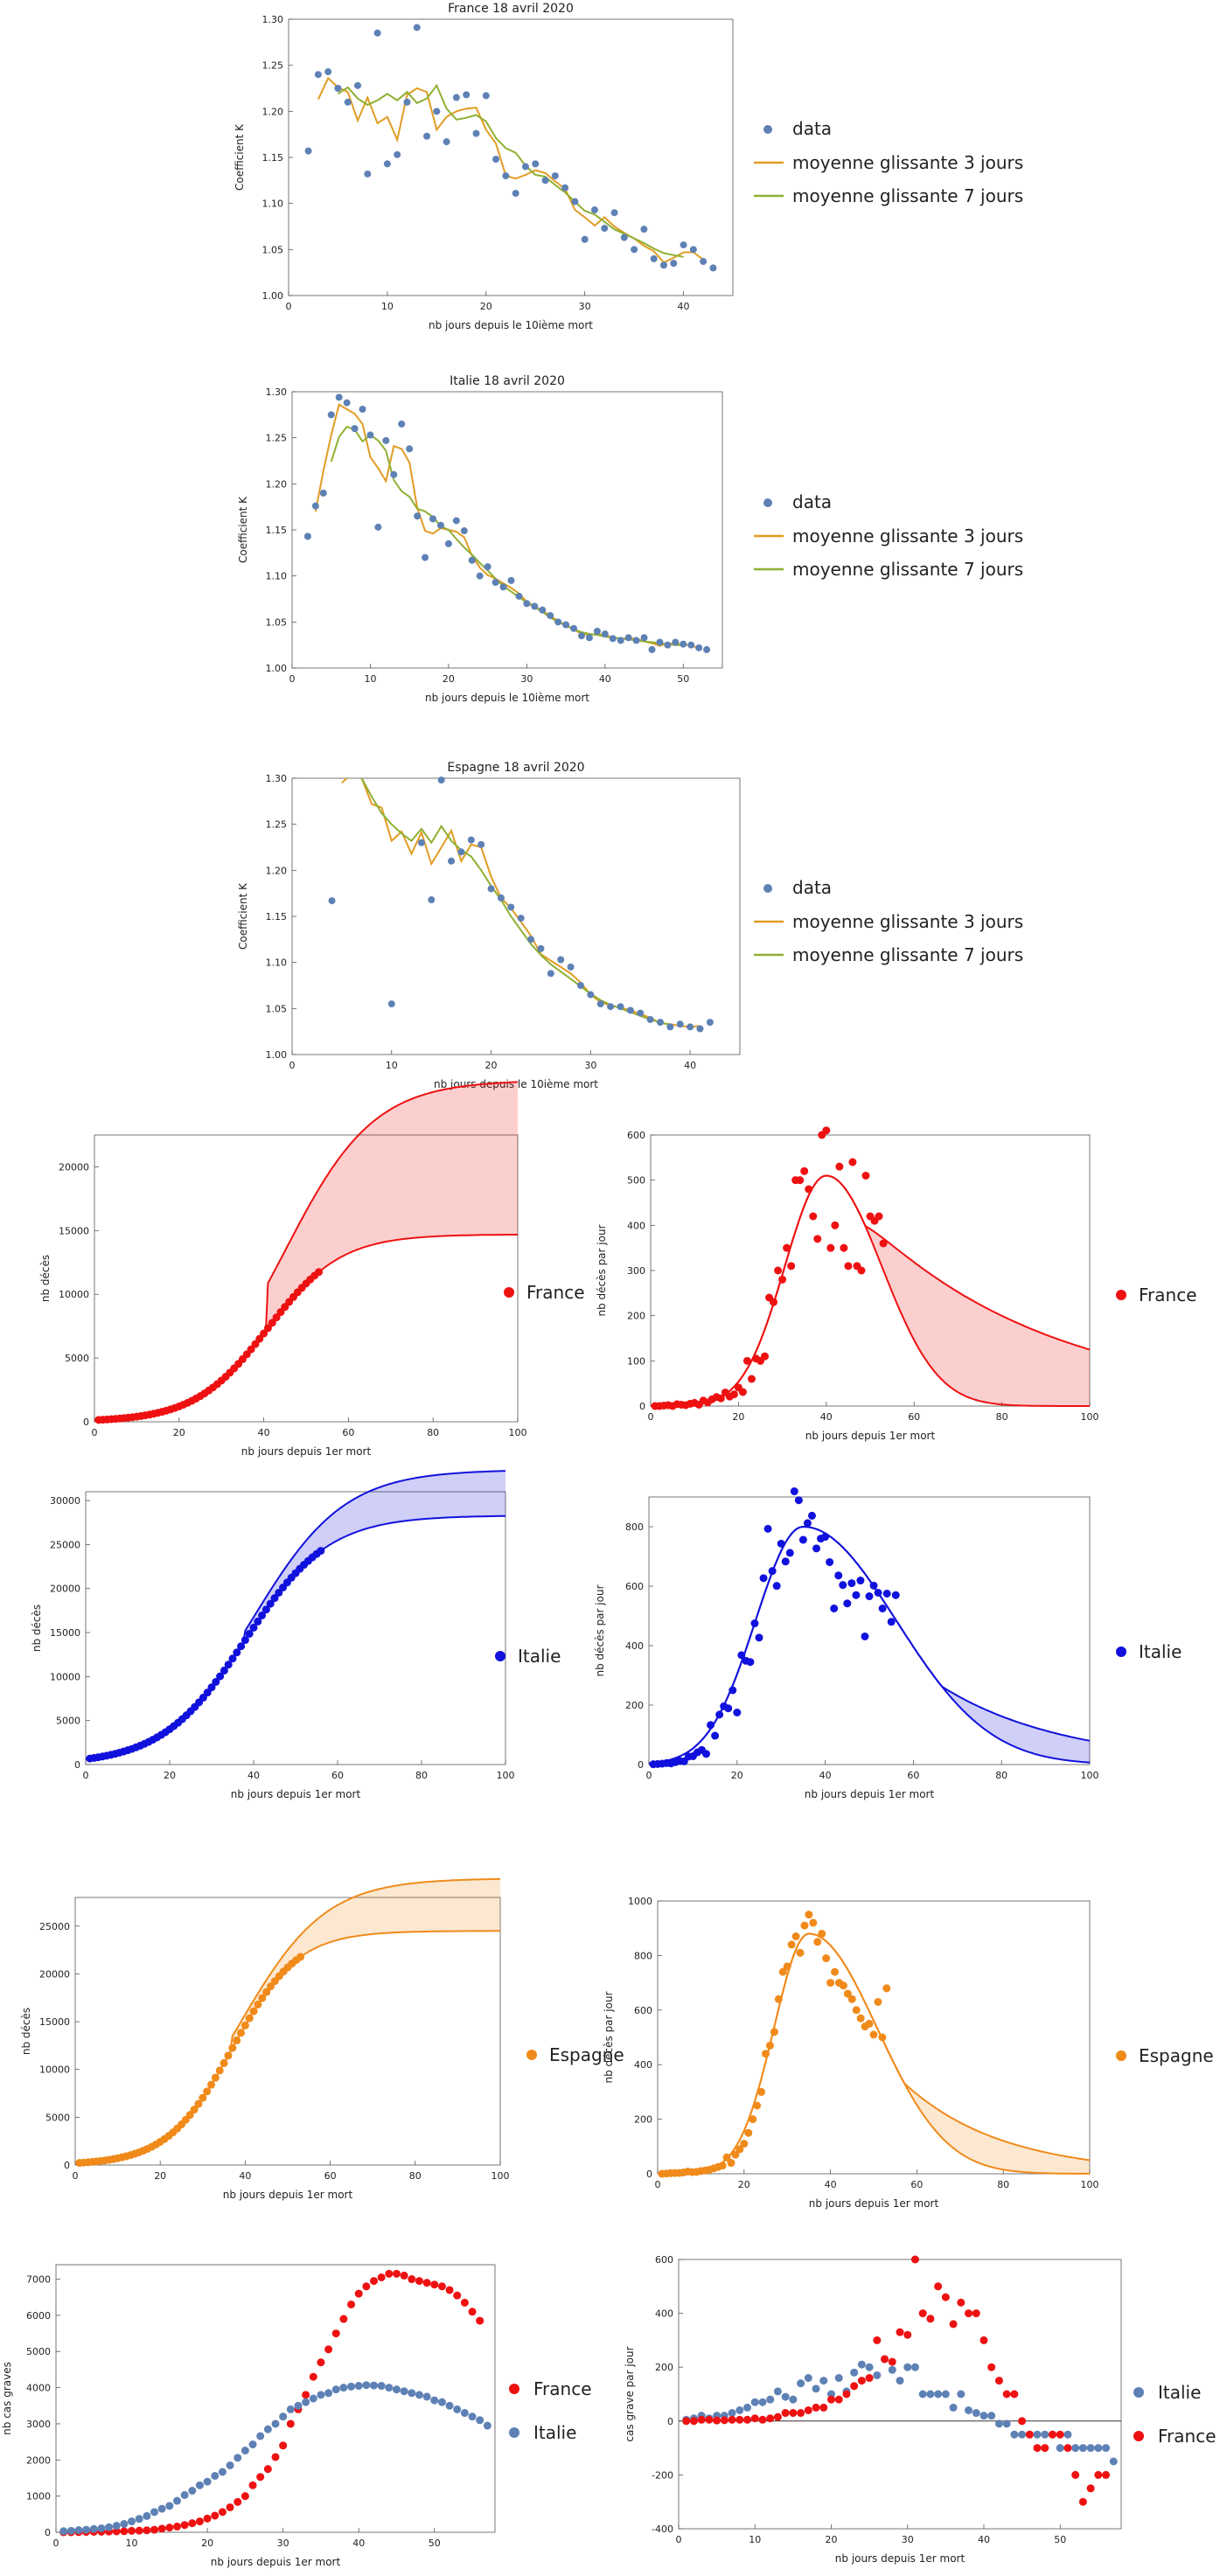 The image size is (1220, 2576). Describe the element at coordinates (908, 569) in the screenshot. I see `legend-label: moyenne glissante 7 jours` at that location.